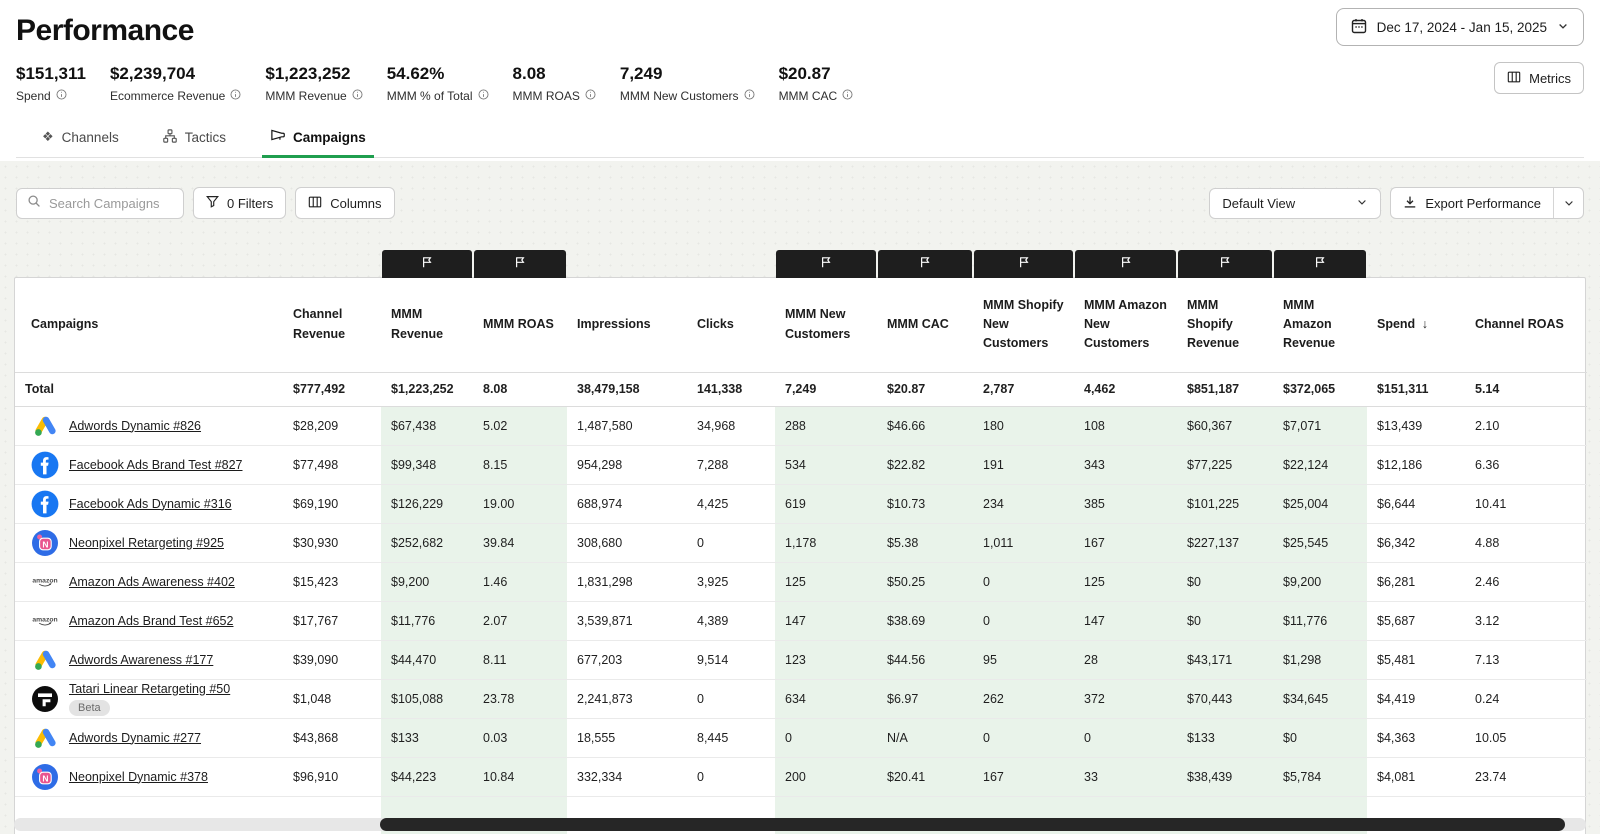 This screenshot has height=834, width=1600. Describe the element at coordinates (1459, 27) in the screenshot. I see `date-range-picker: Dec 17, 2024 - Jan 15, 2025` at that location.